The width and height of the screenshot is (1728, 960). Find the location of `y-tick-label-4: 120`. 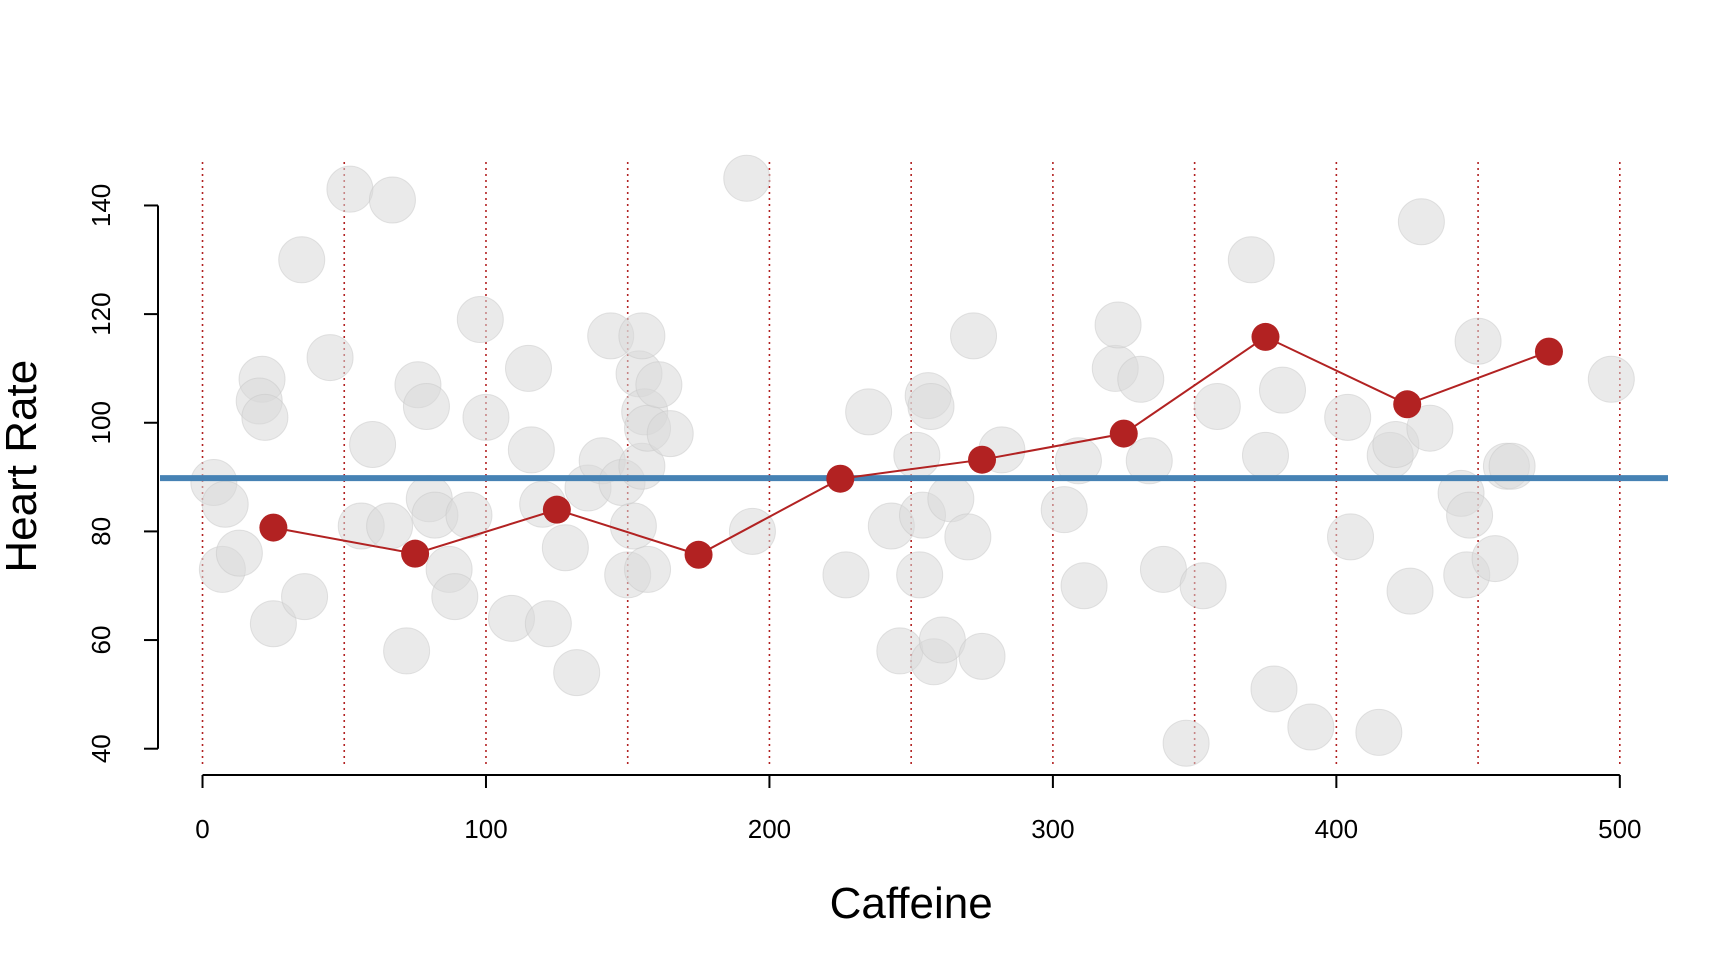

y-tick-label-4: 120 is located at coordinates (101, 313).